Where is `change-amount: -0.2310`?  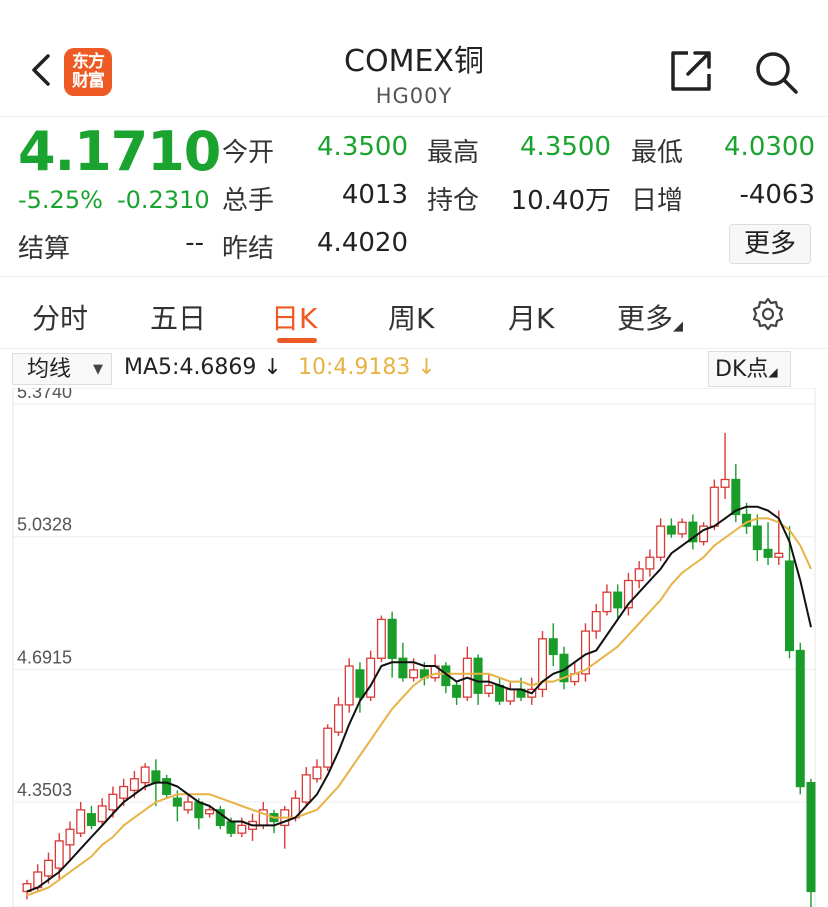
change-amount: -0.2310 is located at coordinates (163, 200).